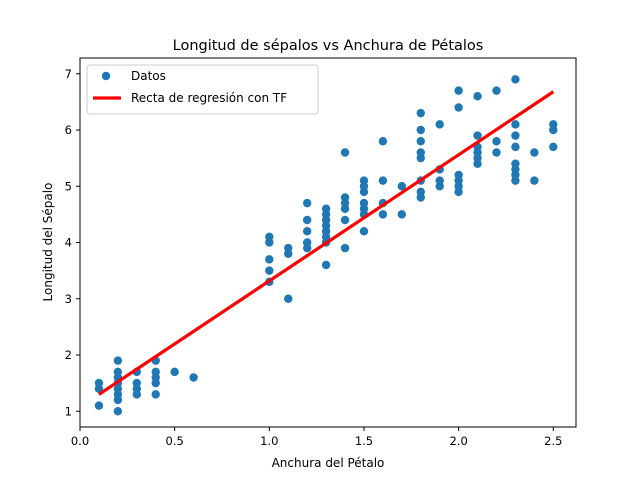 Image resolution: width=640 pixels, height=480 pixels. Describe the element at coordinates (68, 355) in the screenshot. I see `y-tick-label: 2` at that location.